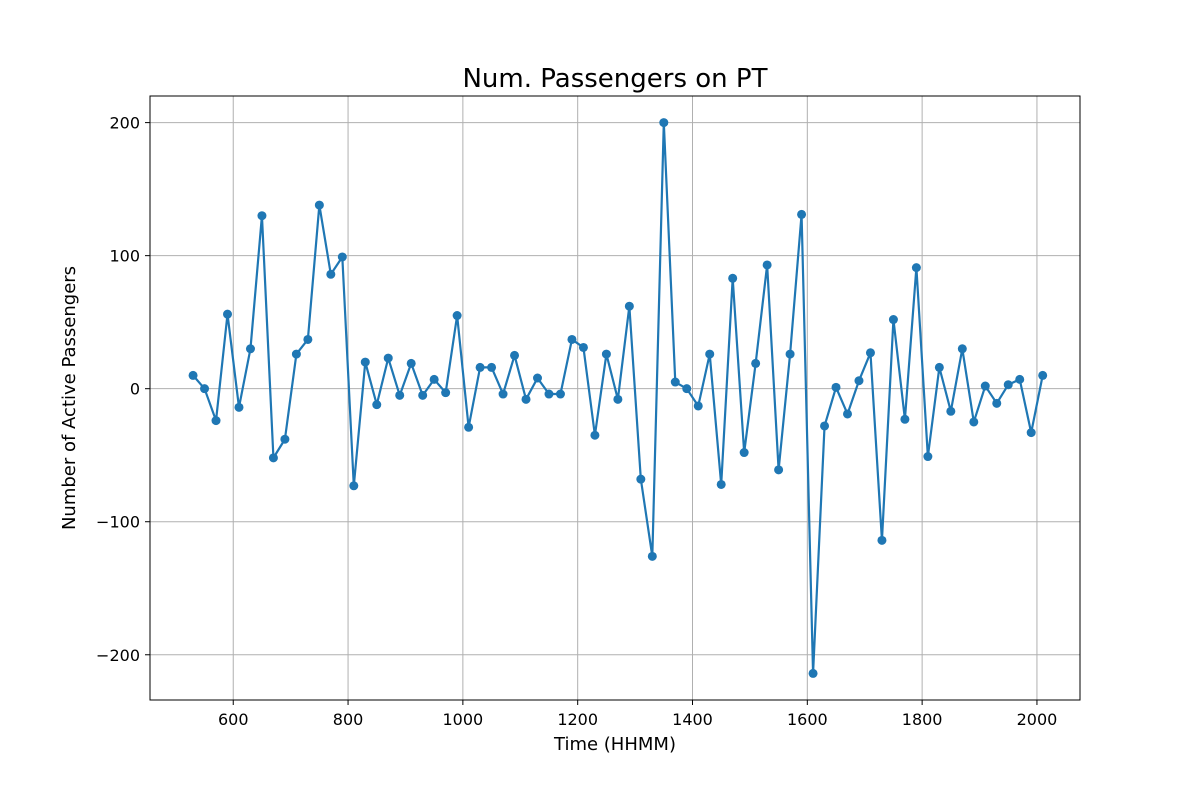 This screenshot has height=800, width=1200. Describe the element at coordinates (637, 714) in the screenshot. I see `x-axis-ticks: 600 800 1000 1200 1400 1600 1800 2000` at that location.